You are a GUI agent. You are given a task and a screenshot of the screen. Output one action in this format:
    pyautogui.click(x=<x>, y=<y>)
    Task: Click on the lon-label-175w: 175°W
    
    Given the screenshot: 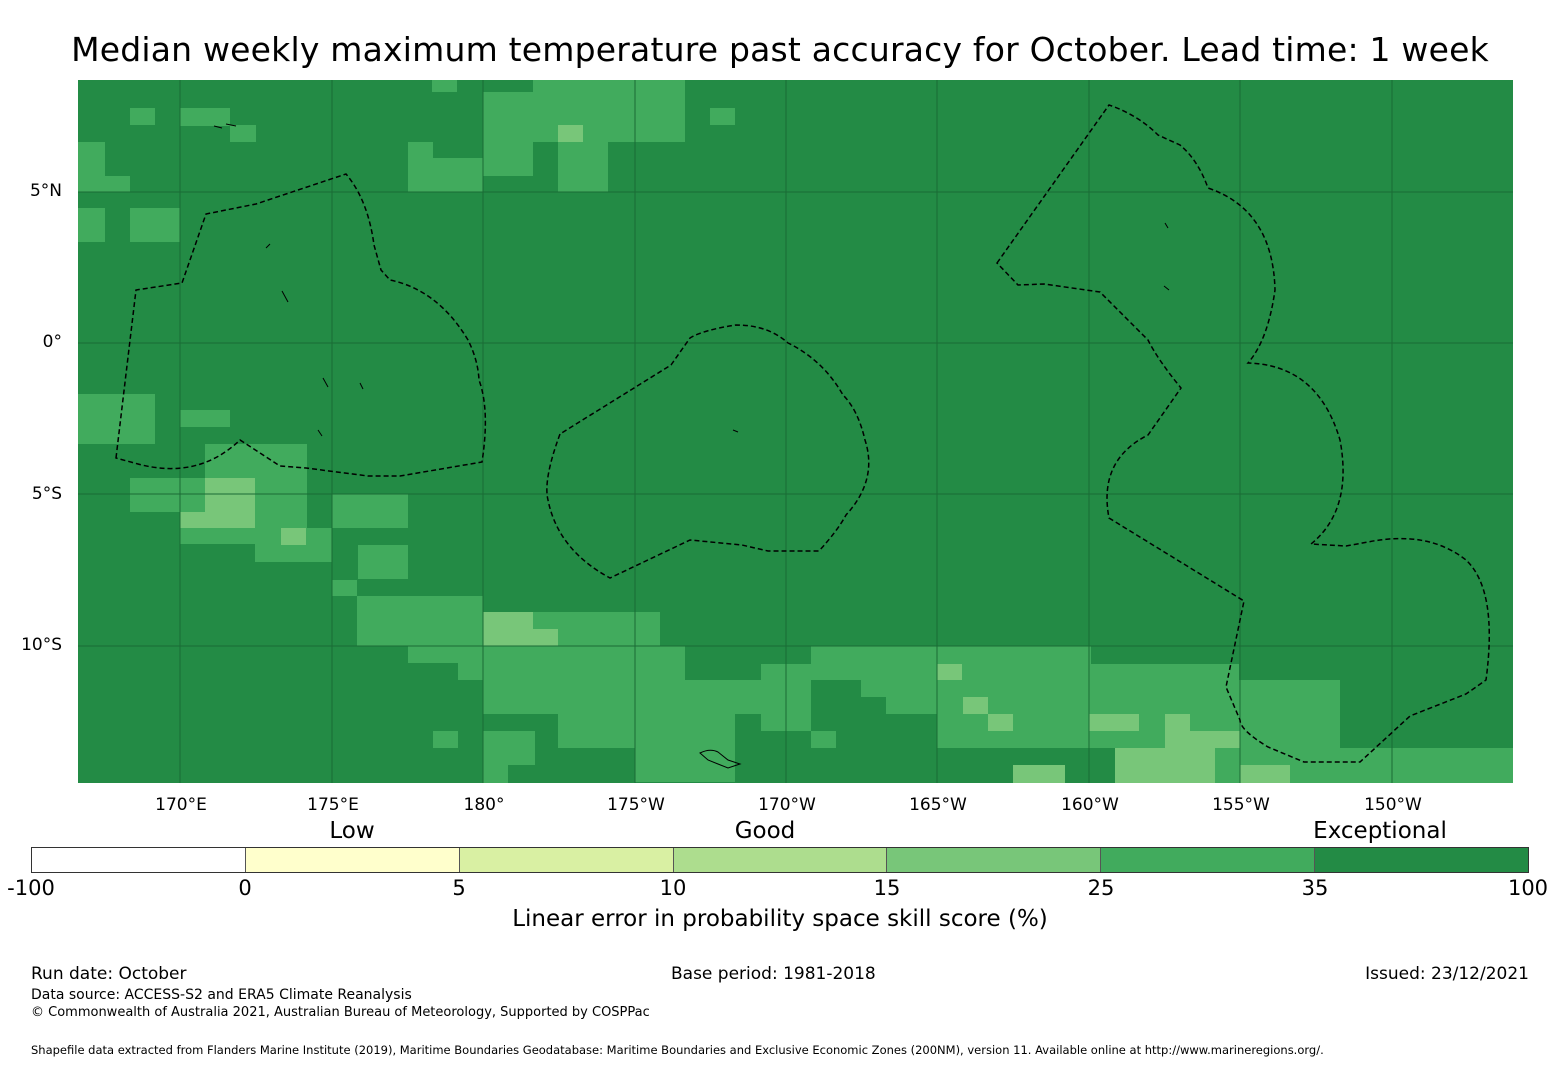 What is the action you would take?
    pyautogui.click(x=636, y=805)
    